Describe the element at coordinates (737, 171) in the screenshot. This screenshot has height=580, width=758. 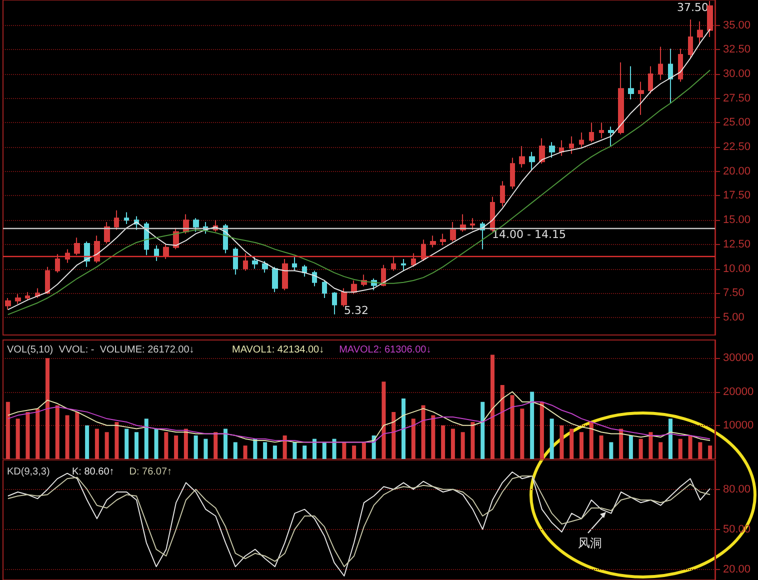
I see `y-tick-label: 20.00` at that location.